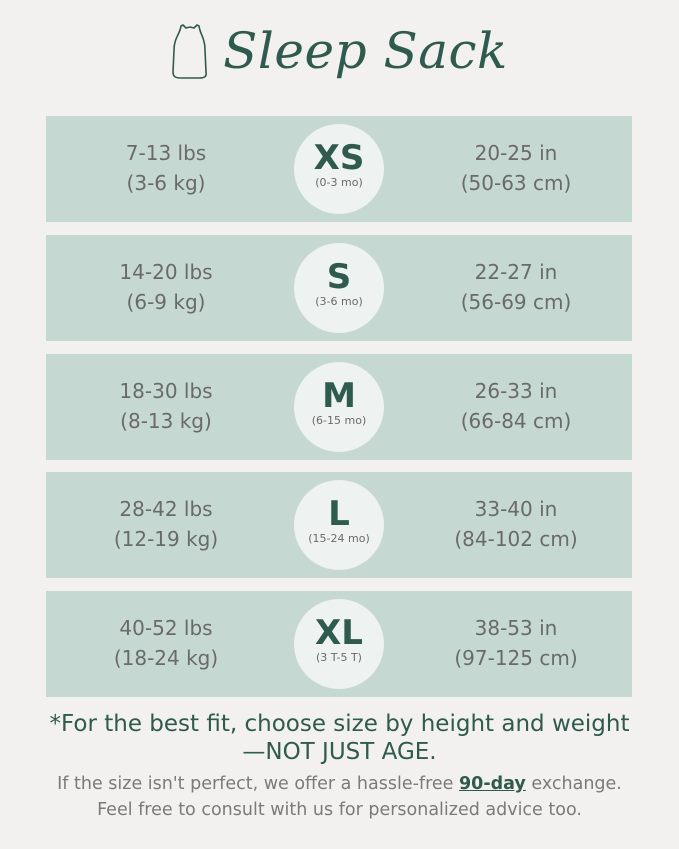 This screenshot has height=849, width=679. Describe the element at coordinates (516, 153) in the screenshot. I see `height-in: 20-25 in` at that location.